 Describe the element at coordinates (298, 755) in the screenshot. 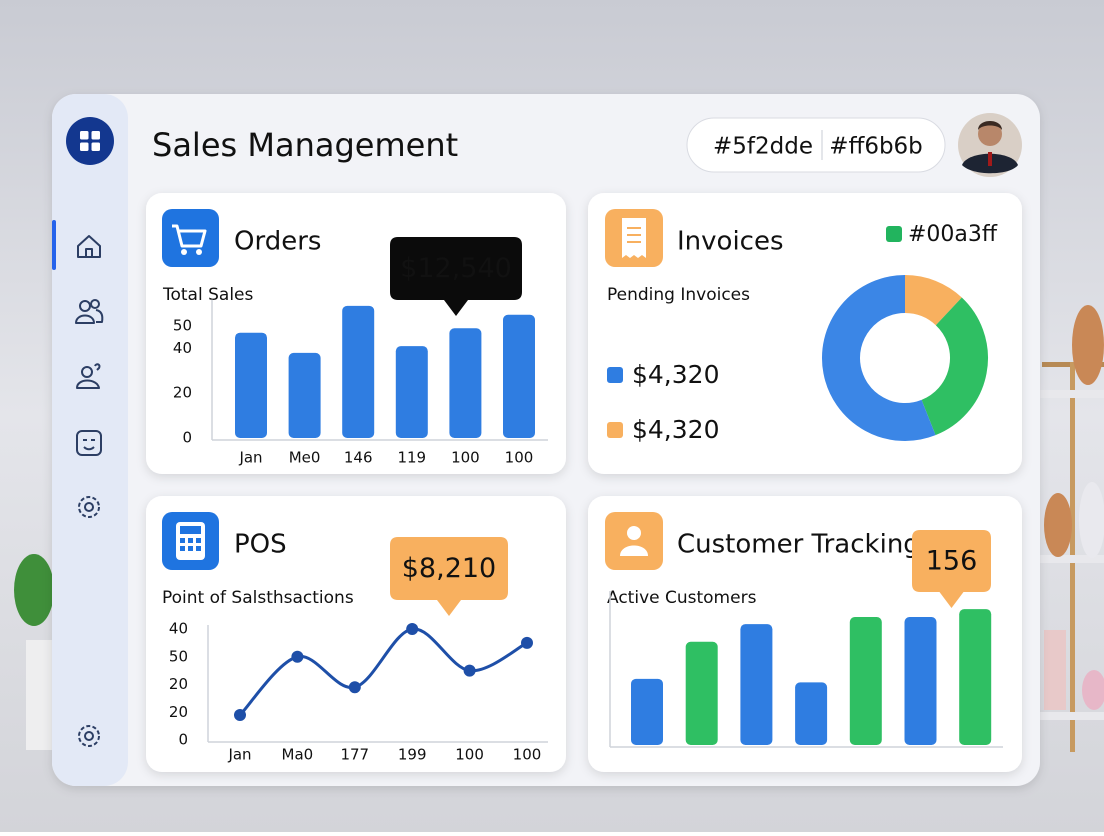

I see `x-tick-label: Ma0` at that location.